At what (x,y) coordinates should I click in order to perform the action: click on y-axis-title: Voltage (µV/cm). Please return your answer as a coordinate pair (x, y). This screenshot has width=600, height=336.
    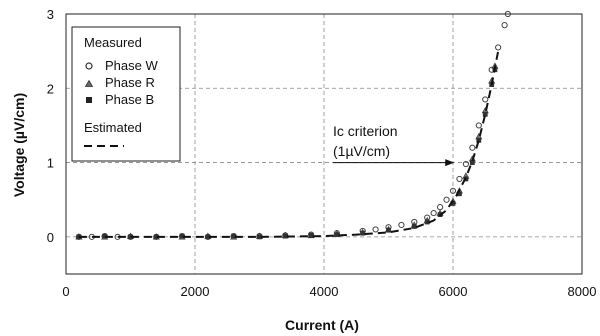
    Looking at the image, I should click on (19, 145).